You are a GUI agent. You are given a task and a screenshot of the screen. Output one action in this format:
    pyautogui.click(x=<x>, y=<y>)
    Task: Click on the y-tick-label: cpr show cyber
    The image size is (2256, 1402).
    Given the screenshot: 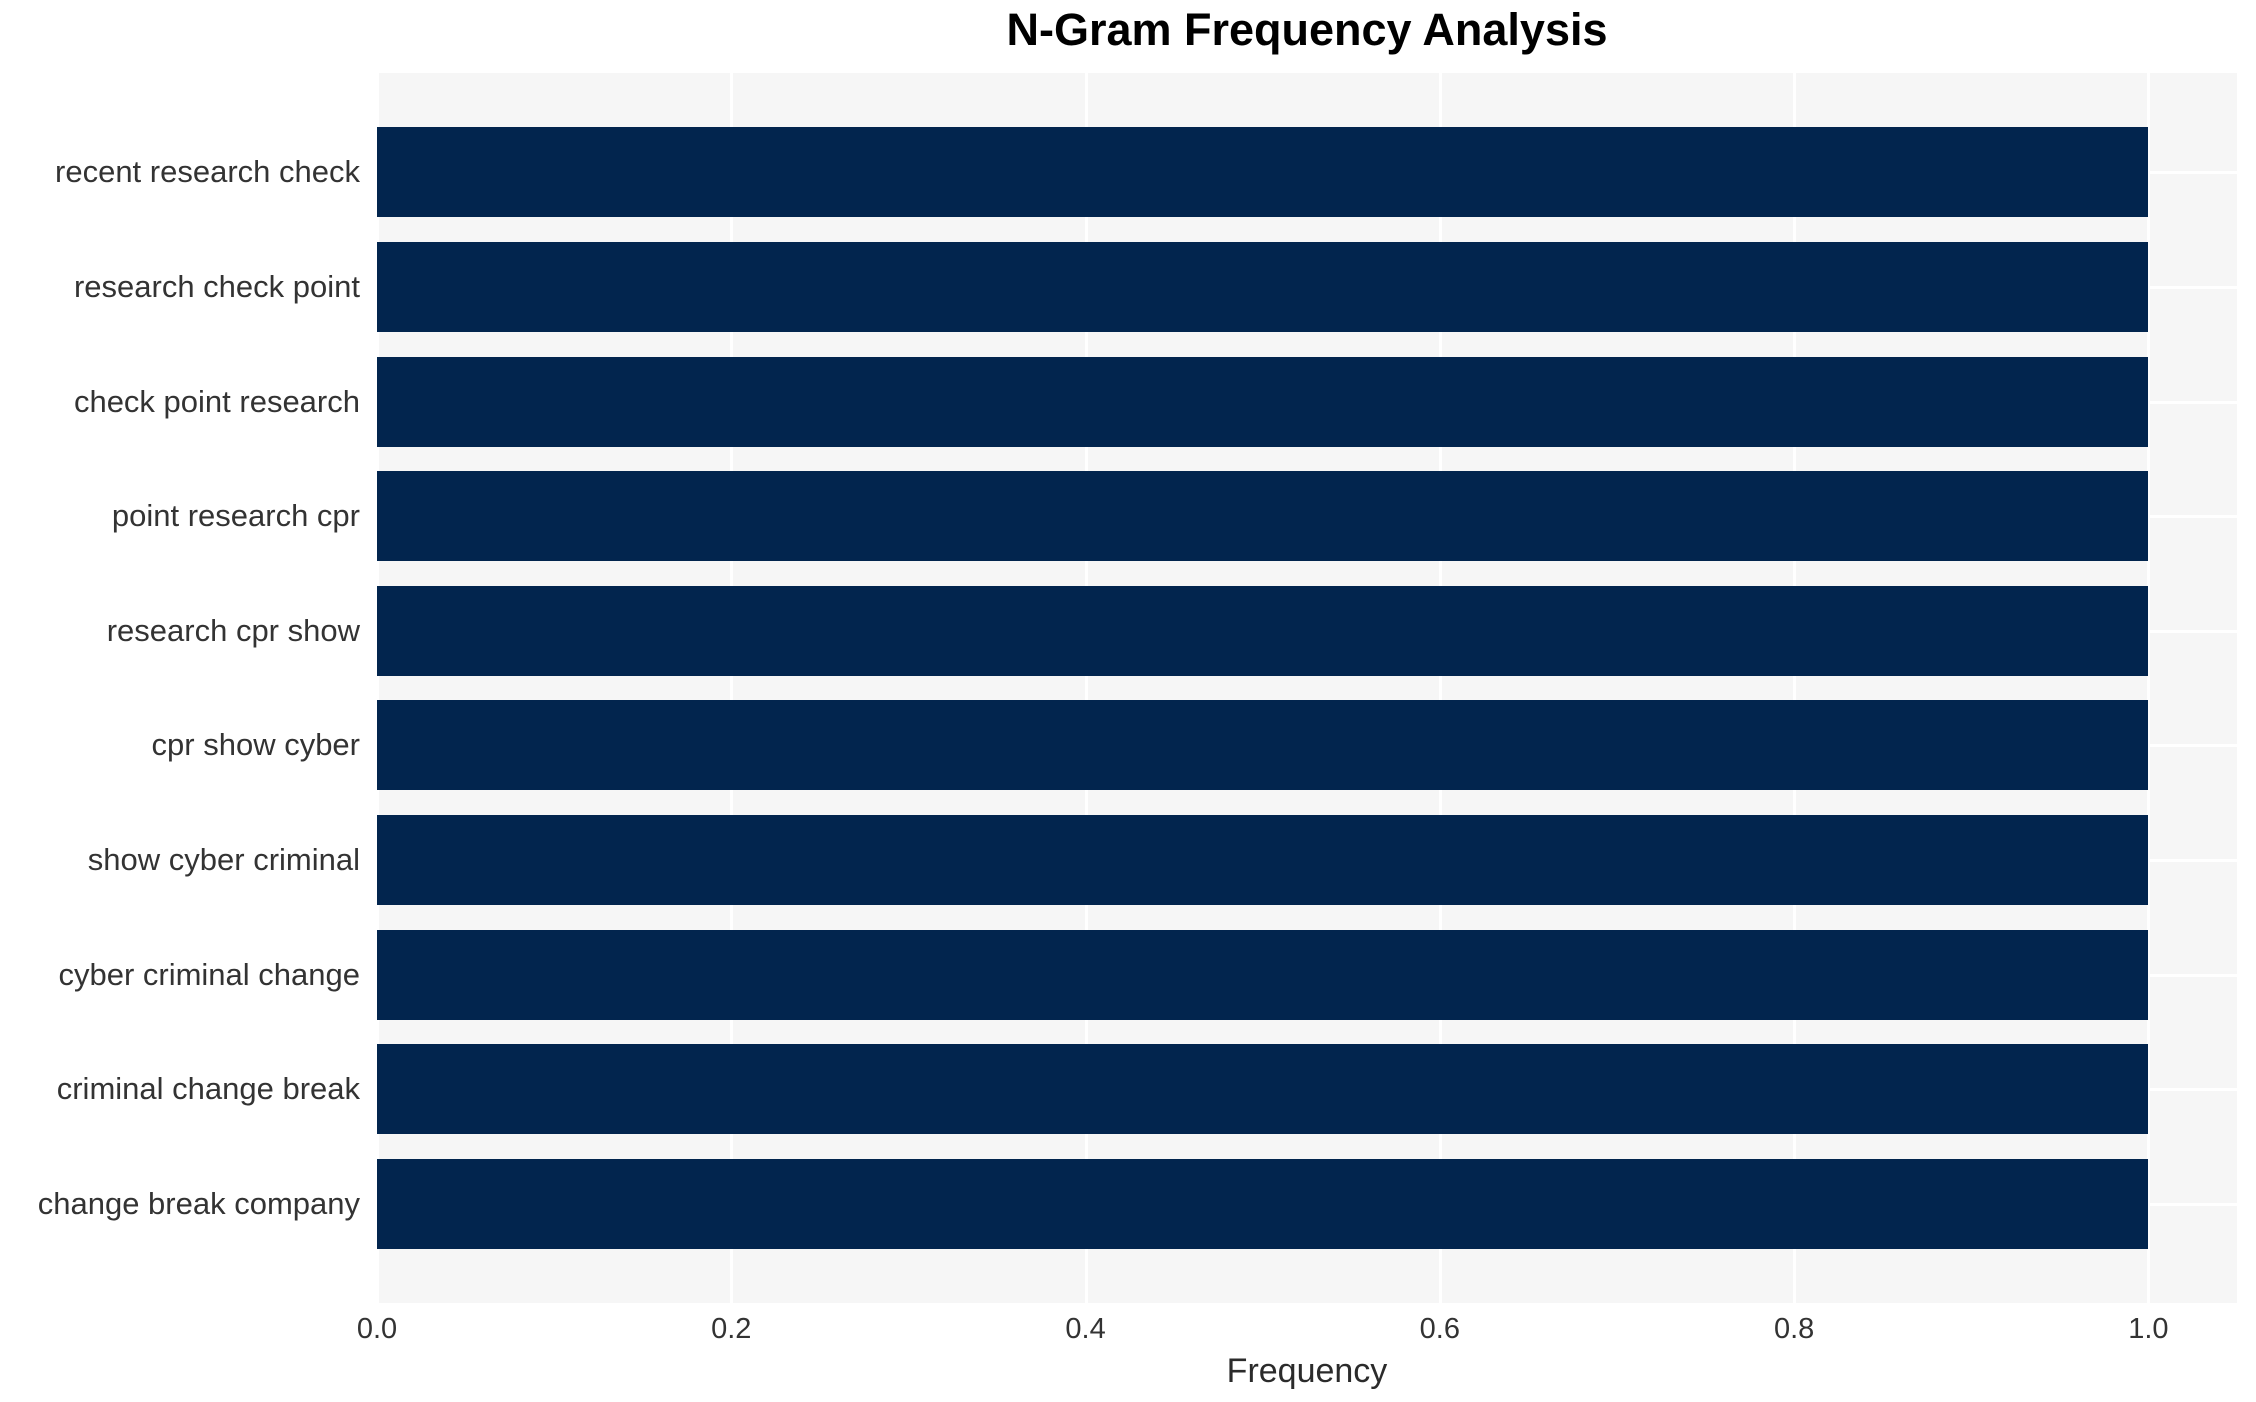 What is the action you would take?
    pyautogui.click(x=255, y=745)
    